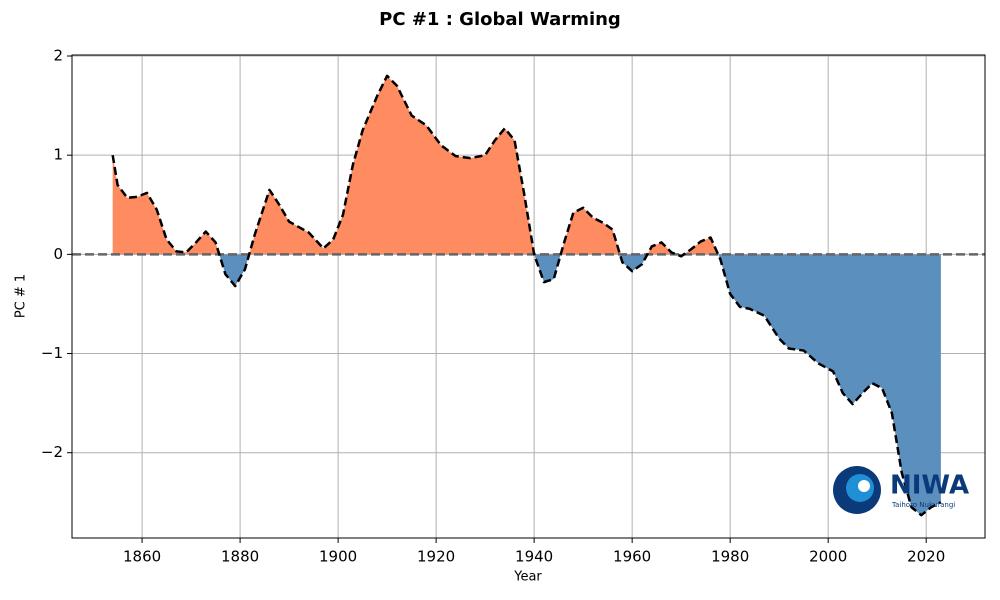 The width and height of the screenshot is (1000, 600). What do you see at coordinates (500, 19) in the screenshot?
I see `chart-title: PC #1 : Global Warming` at bounding box center [500, 19].